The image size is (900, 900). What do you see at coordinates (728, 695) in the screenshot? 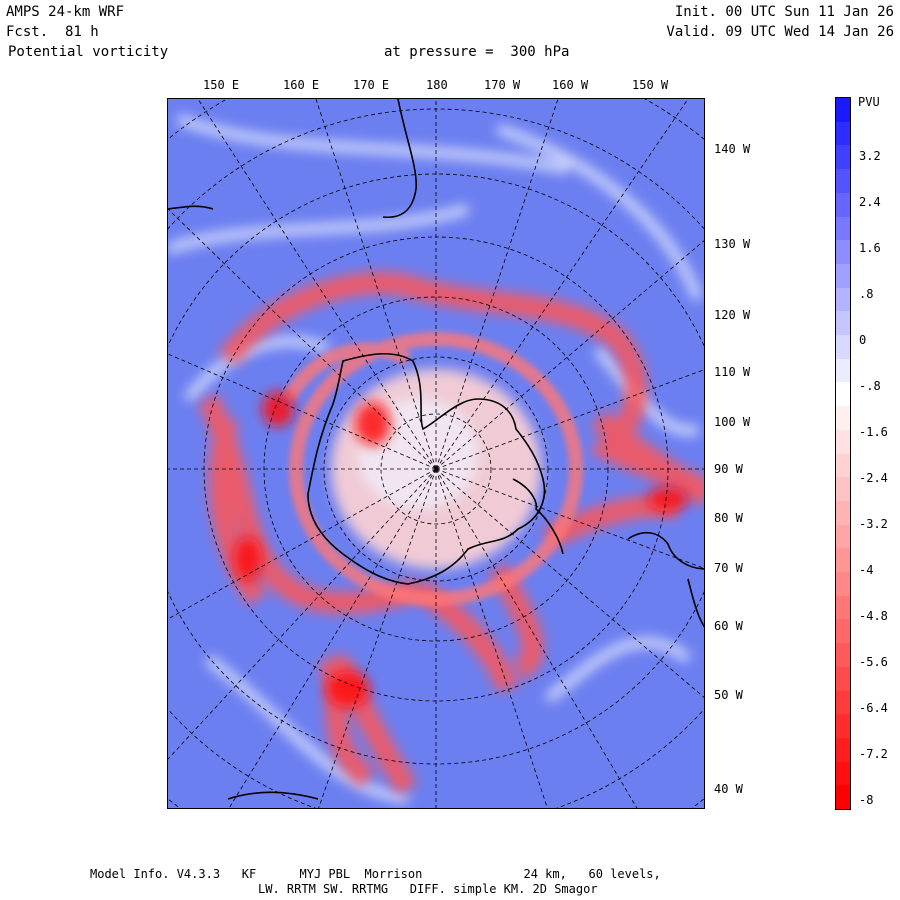
I see `lon-label-right: 50 W` at bounding box center [728, 695].